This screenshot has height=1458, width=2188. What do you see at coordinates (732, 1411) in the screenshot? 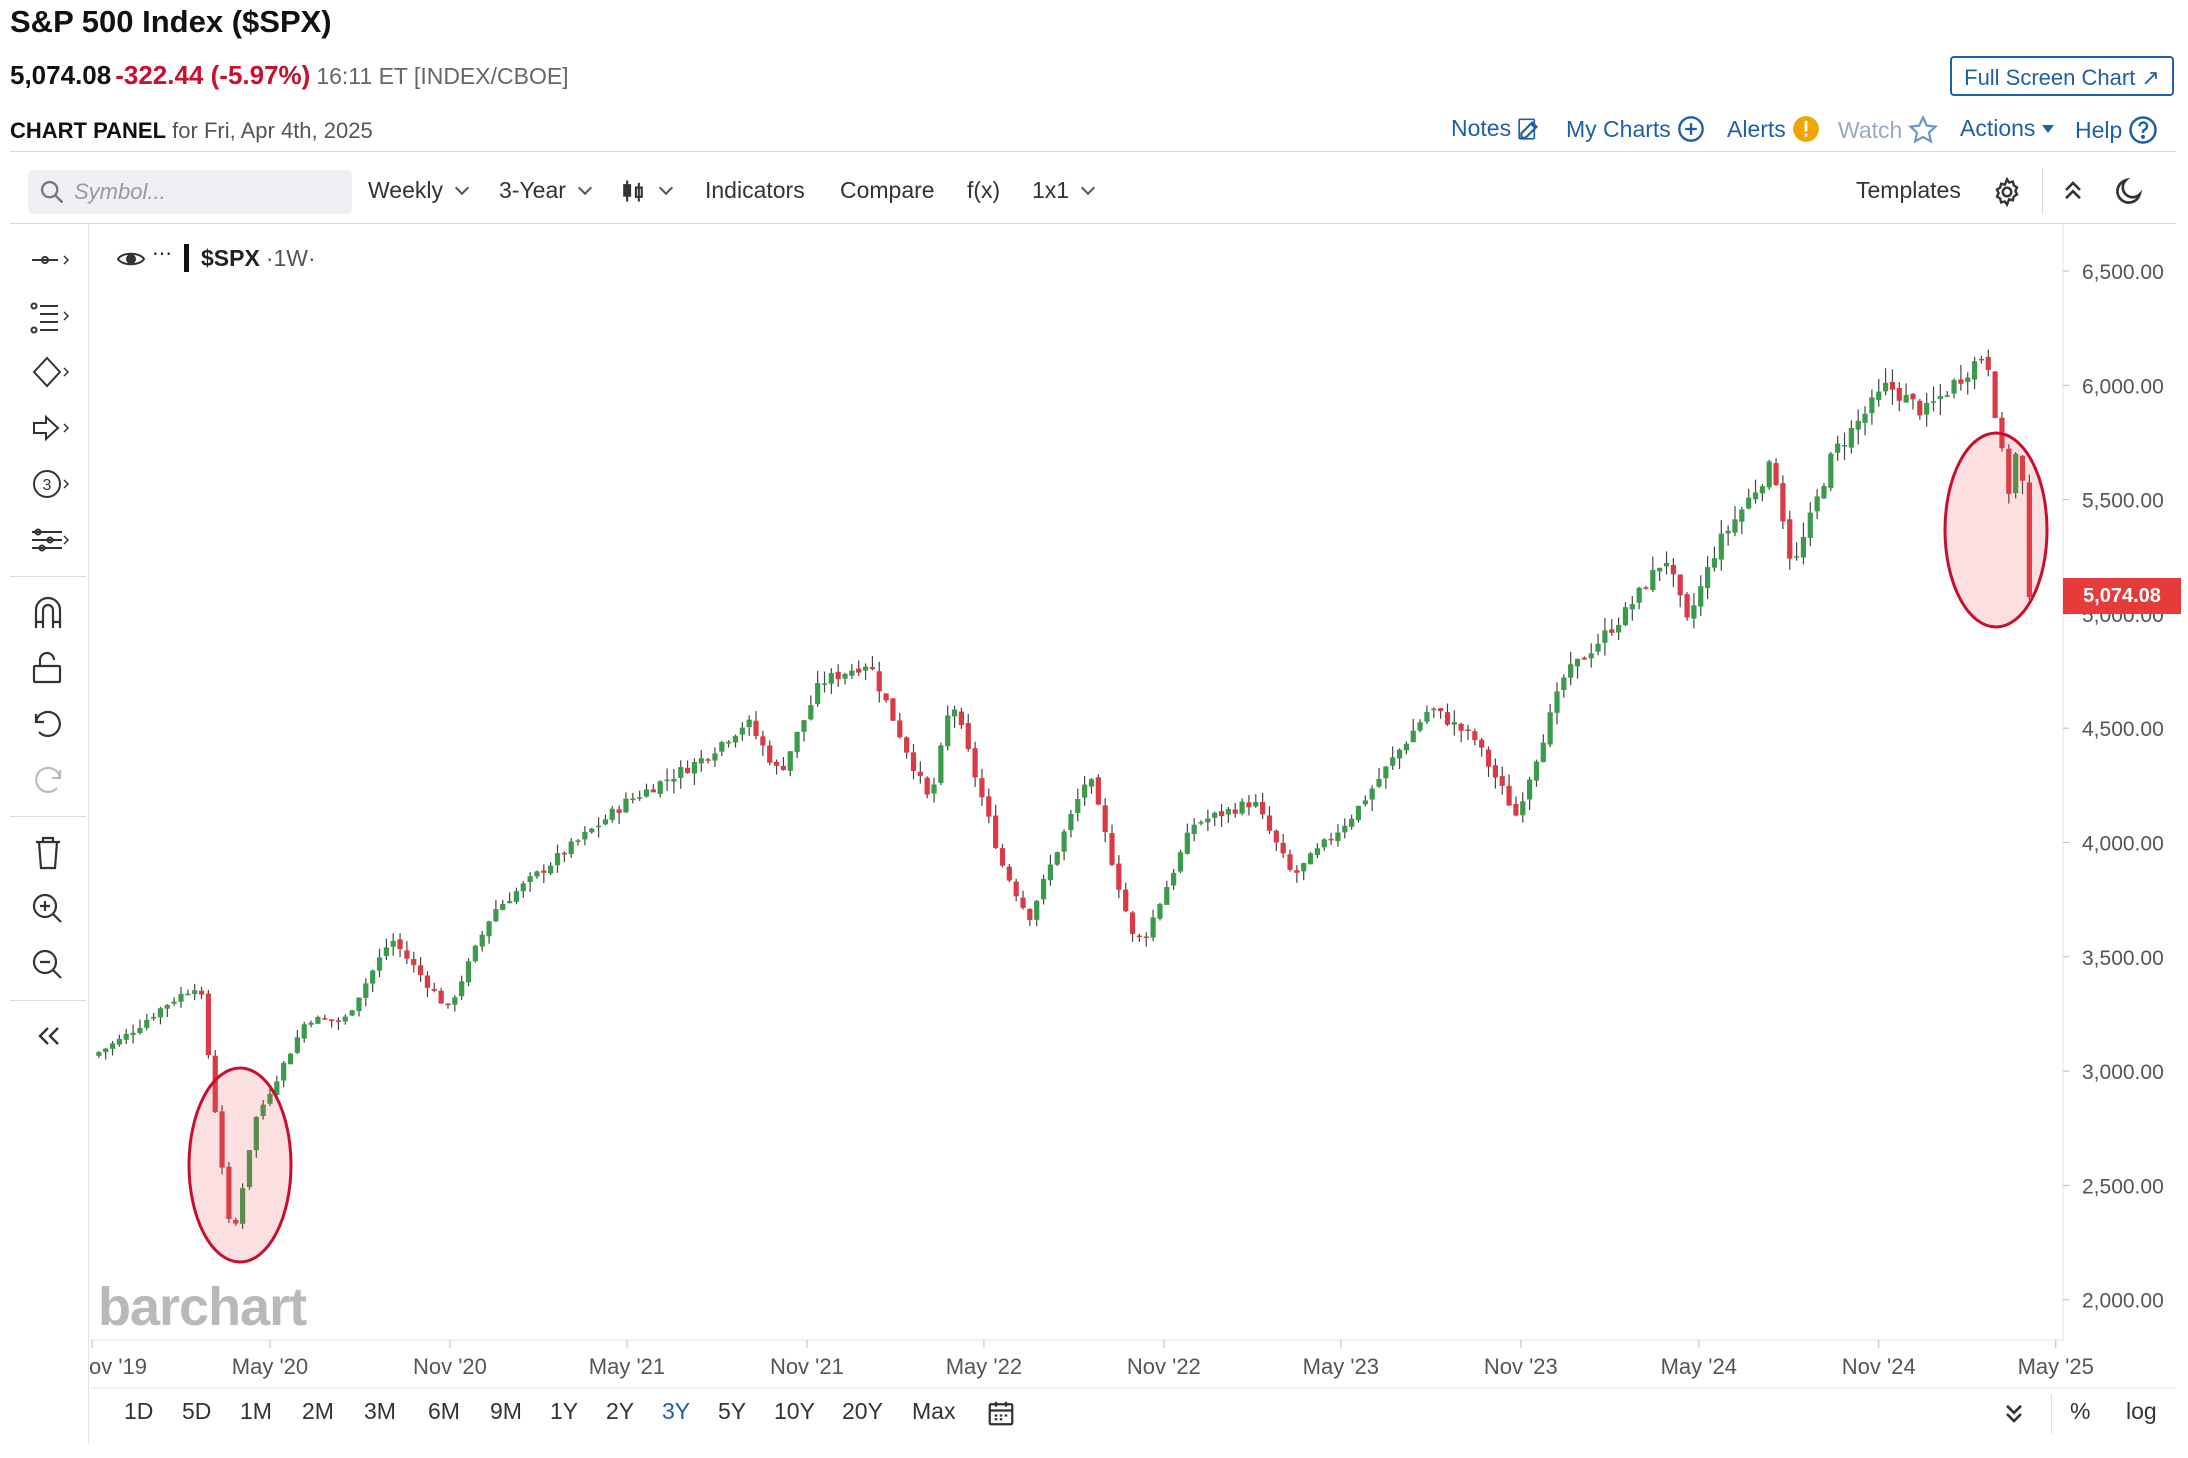
I see `range-button-5y: 5Y` at bounding box center [732, 1411].